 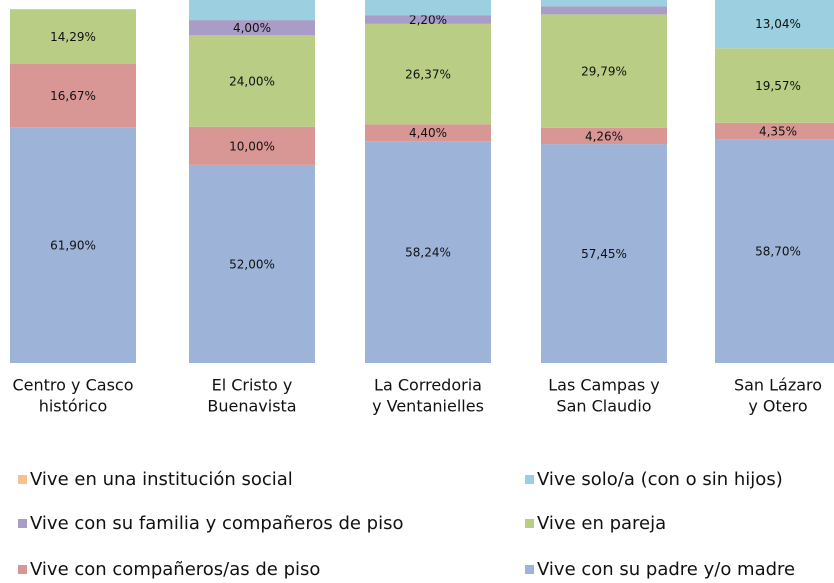 I want to click on data-label: 4,40%, so click(x=428, y=133).